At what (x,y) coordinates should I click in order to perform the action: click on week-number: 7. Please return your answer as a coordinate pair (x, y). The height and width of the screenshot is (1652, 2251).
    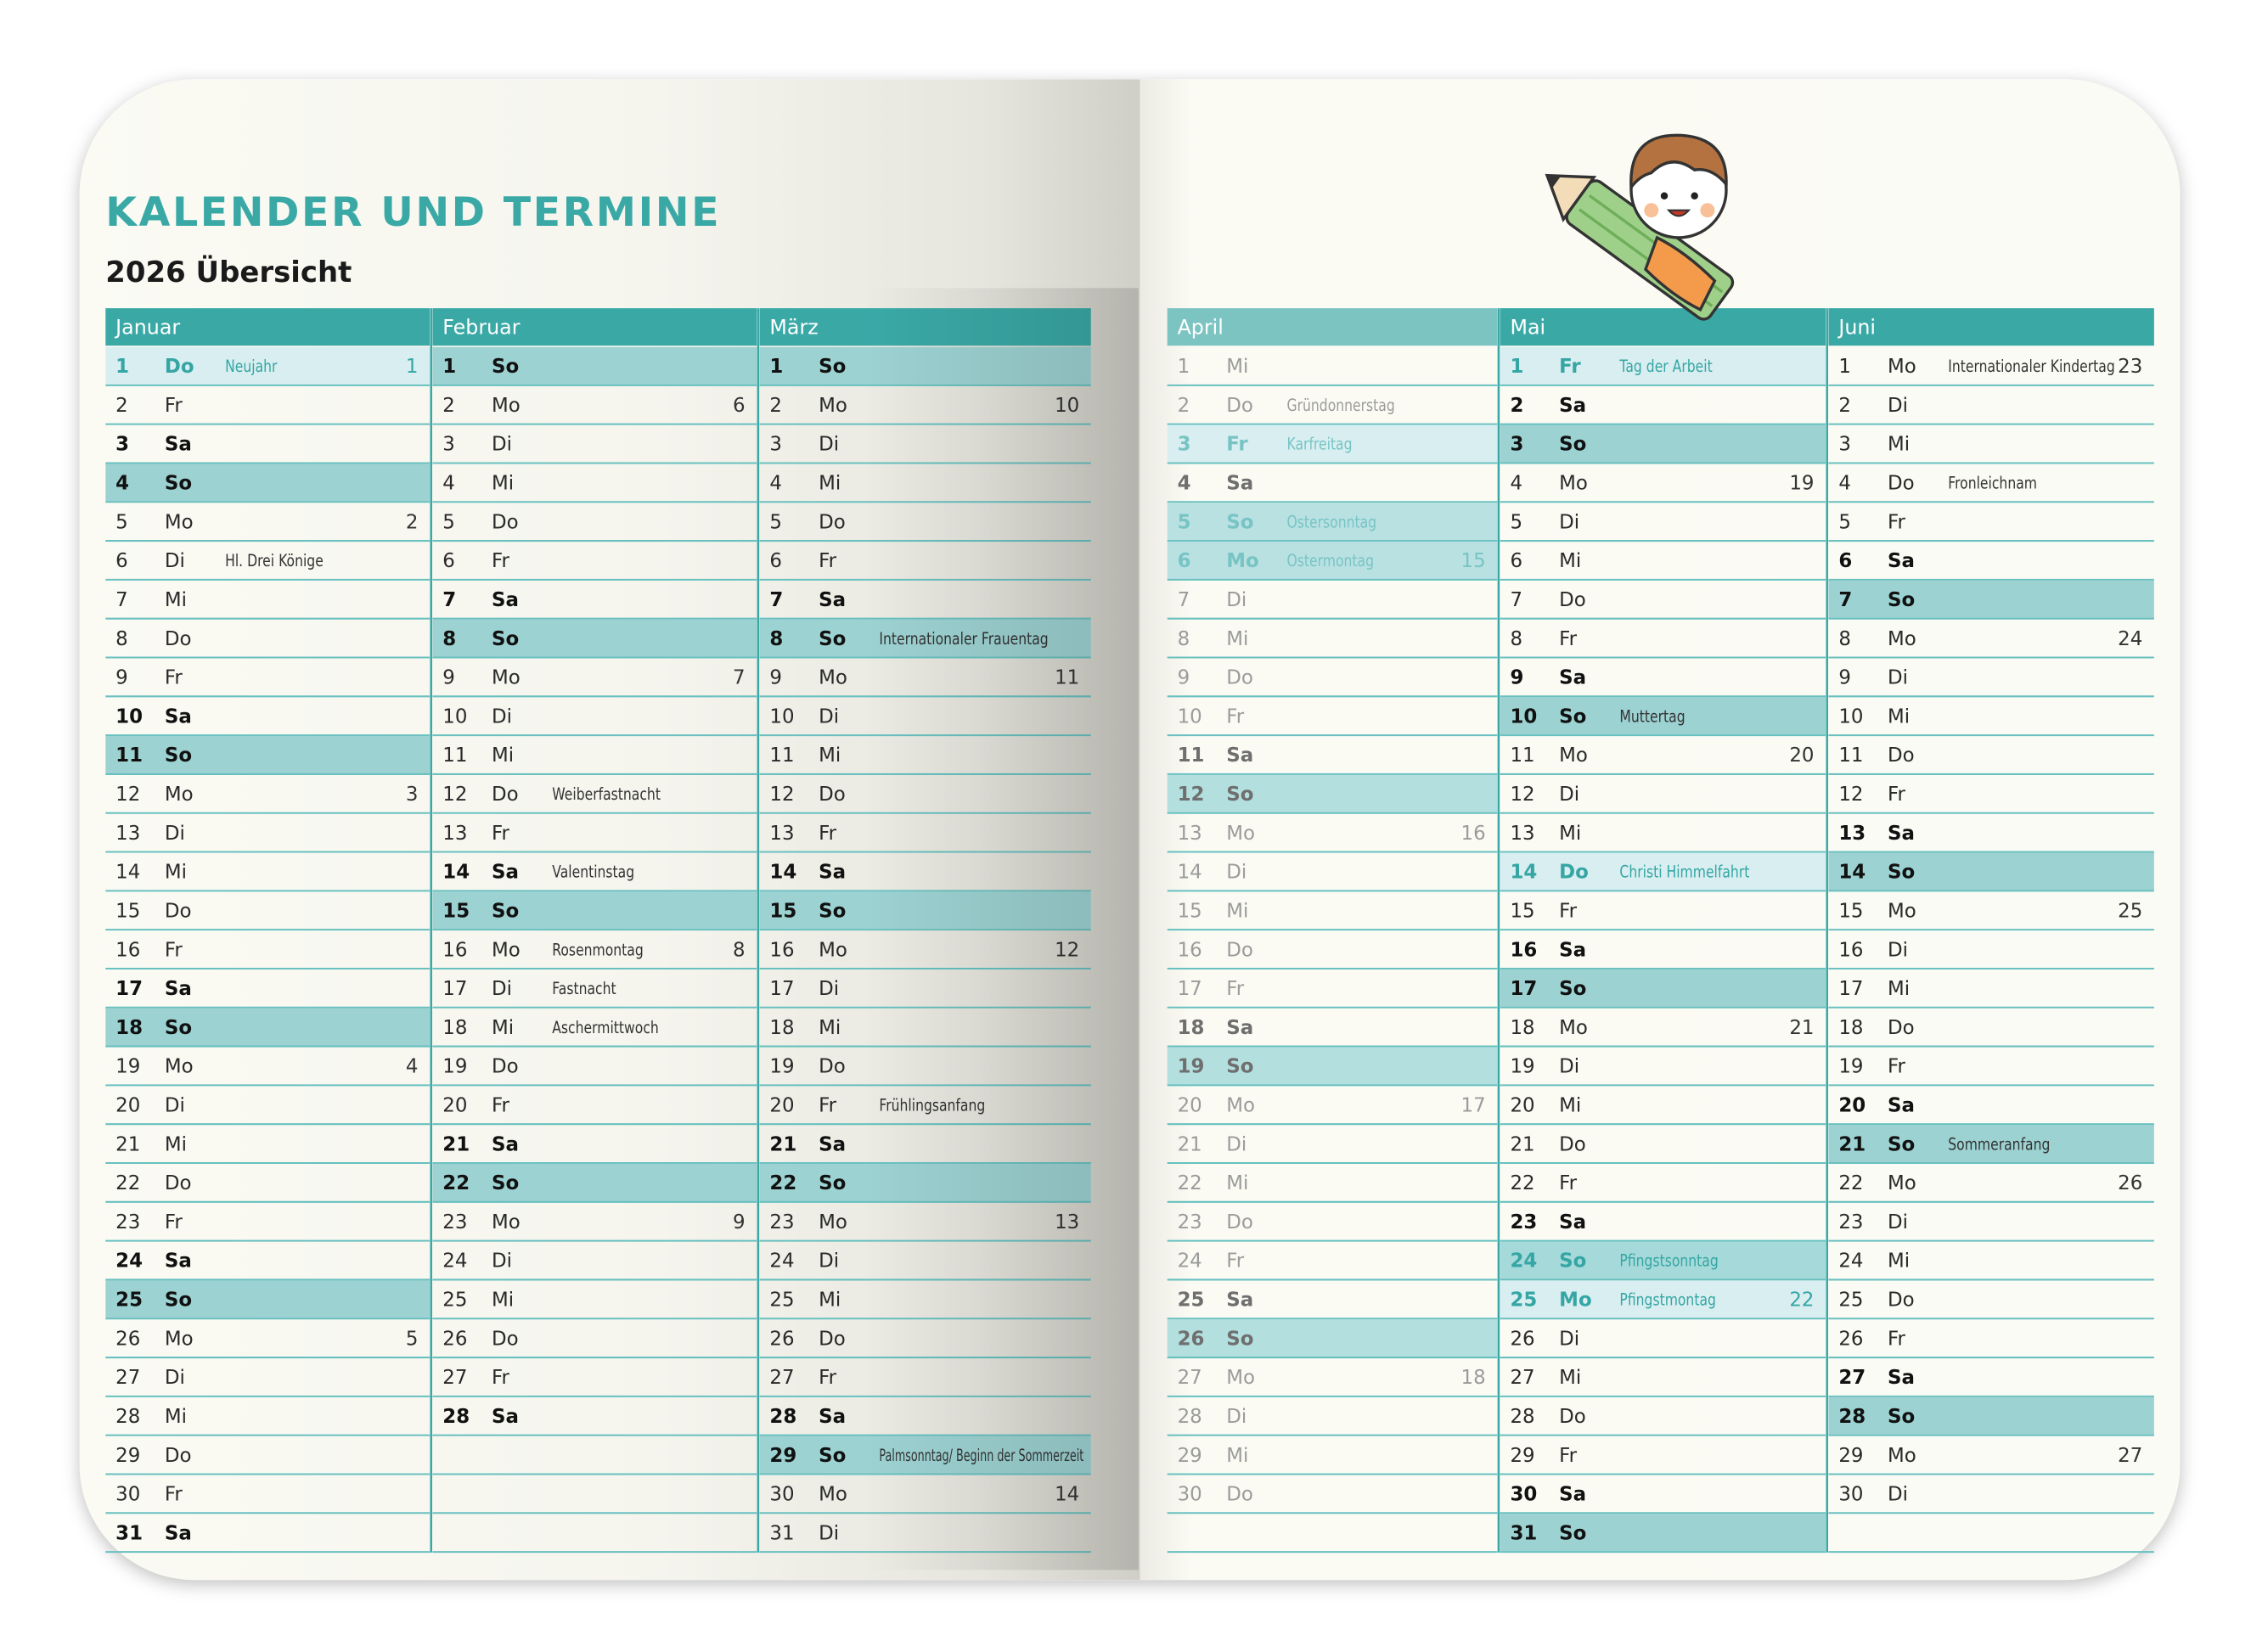
    Looking at the image, I should click on (739, 678).